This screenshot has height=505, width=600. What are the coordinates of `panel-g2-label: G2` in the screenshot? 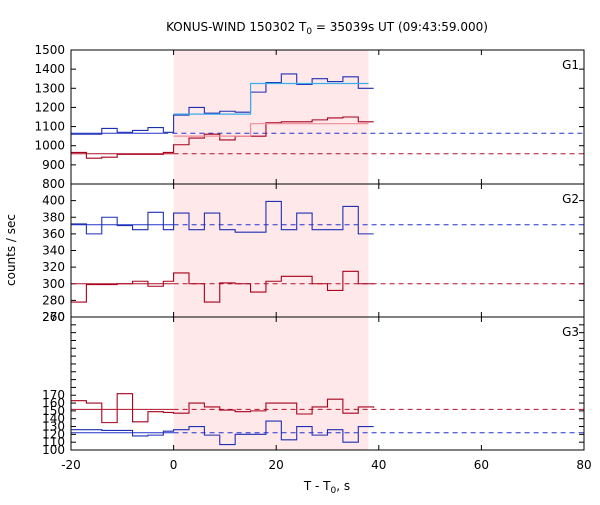 It's located at (570, 199).